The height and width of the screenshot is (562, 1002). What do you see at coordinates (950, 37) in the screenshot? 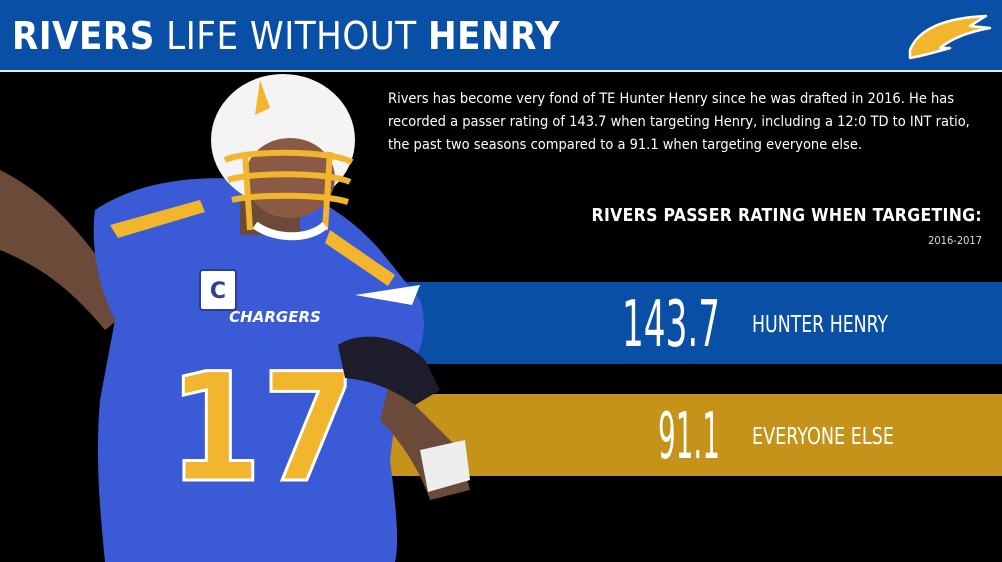
I see `chargers-bolt-logo` at bounding box center [950, 37].